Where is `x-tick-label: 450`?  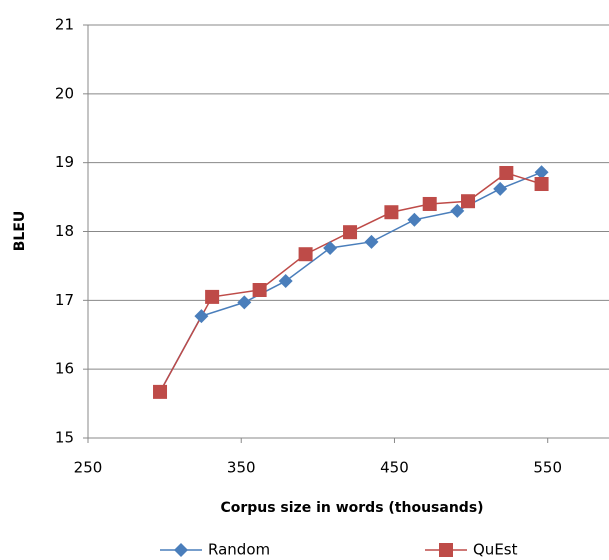
x-tick-label: 450 is located at coordinates (394, 468).